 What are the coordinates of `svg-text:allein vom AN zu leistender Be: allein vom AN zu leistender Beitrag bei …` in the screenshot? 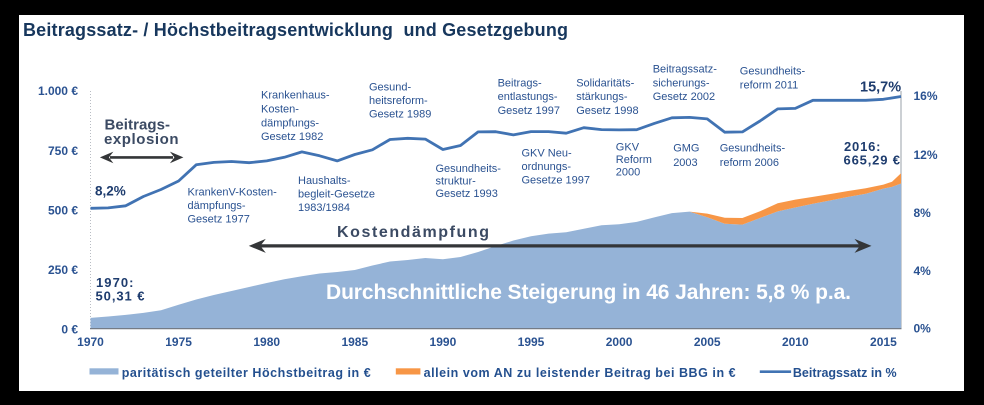 It's located at (580, 373).